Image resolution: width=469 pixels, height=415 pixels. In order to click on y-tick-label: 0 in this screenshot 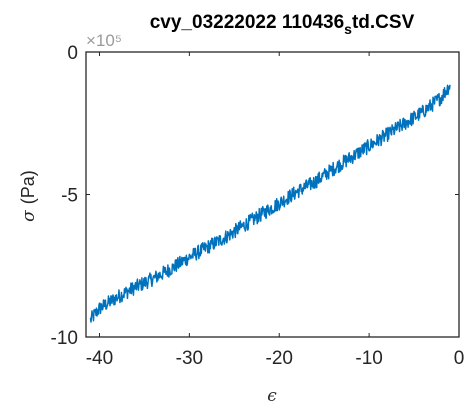, I will do `click(72, 53)`.